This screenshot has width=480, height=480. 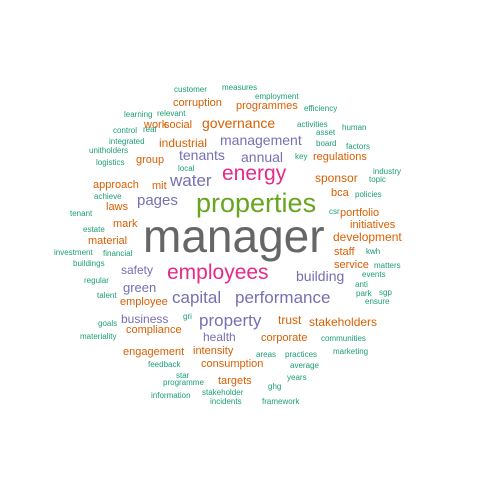 I want to click on word-ensure: ensure, so click(x=377, y=301).